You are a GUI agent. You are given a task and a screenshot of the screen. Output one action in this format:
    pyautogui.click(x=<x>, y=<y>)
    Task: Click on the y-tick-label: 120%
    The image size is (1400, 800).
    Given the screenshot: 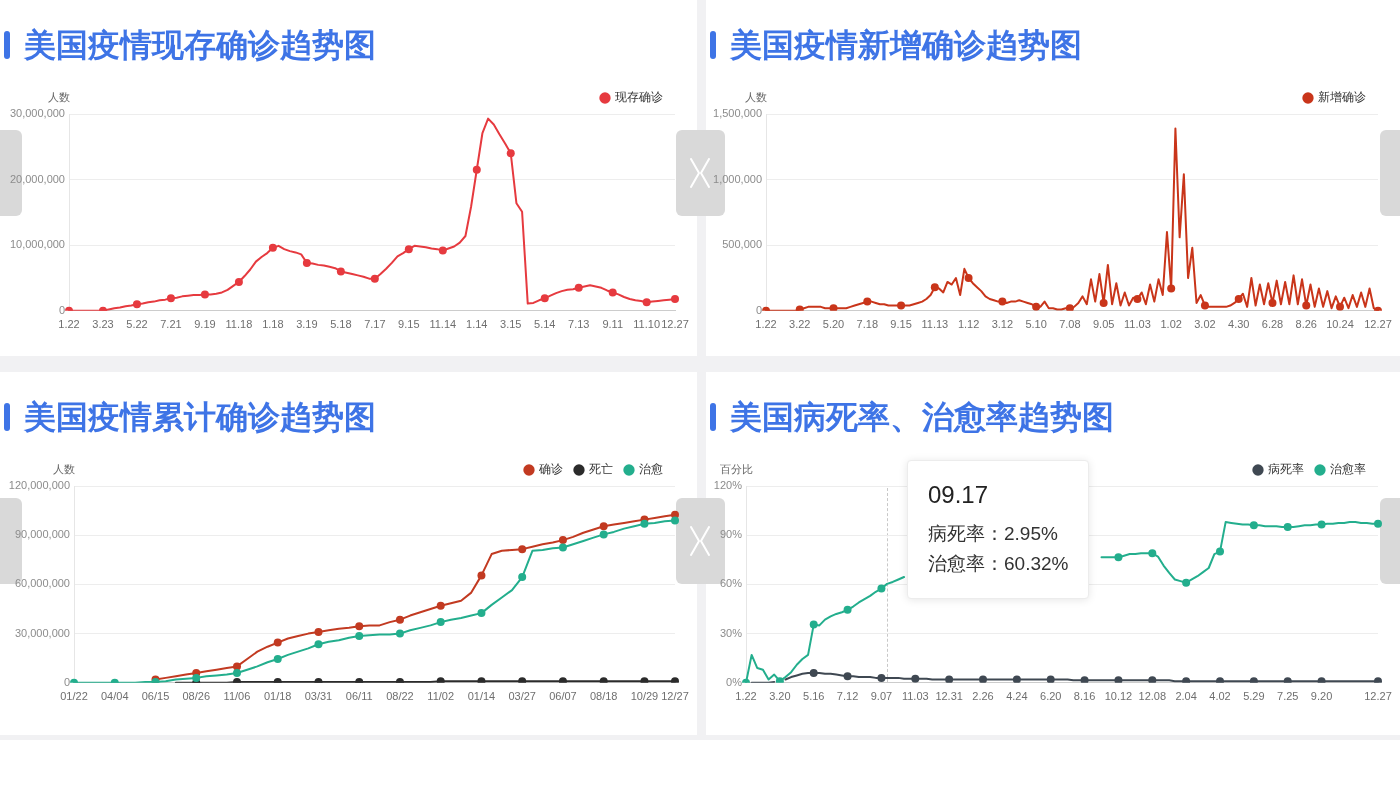 What is the action you would take?
    pyautogui.click(x=728, y=485)
    